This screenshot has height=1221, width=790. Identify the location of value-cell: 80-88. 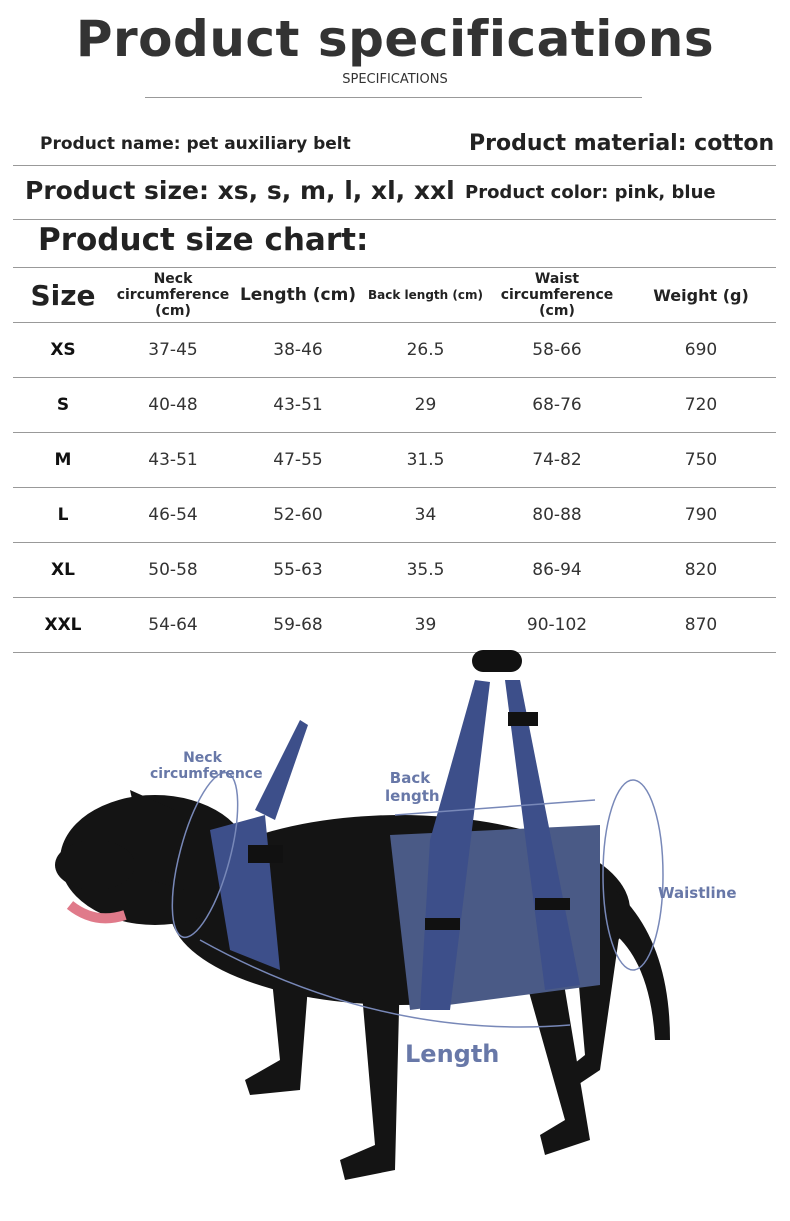
(557, 515).